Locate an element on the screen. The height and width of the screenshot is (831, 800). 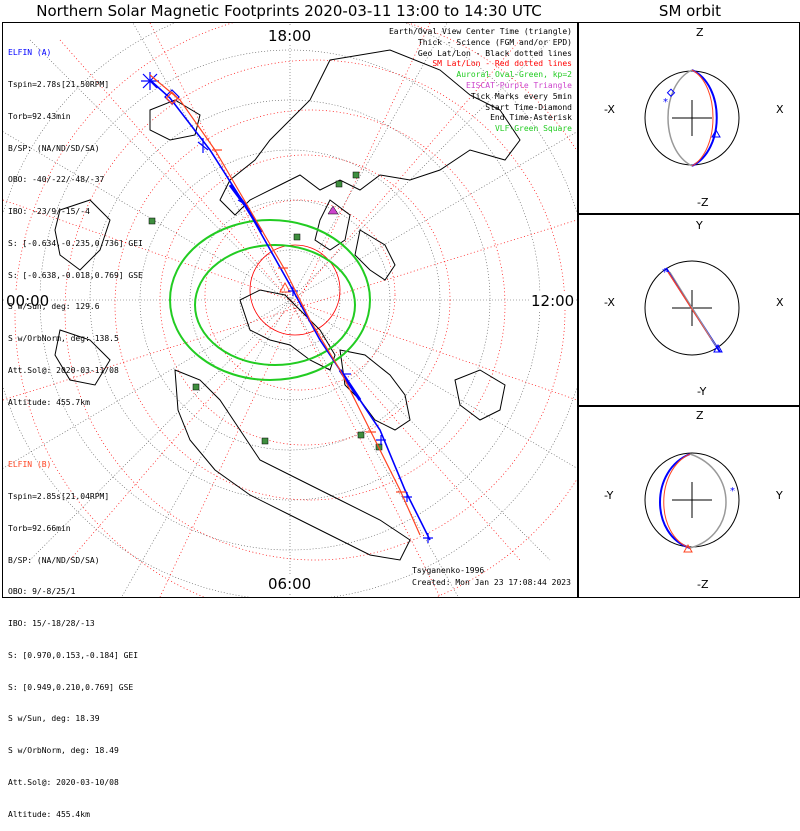
elfin-b-line: Torb=92.66min is located at coordinates (39, 528).